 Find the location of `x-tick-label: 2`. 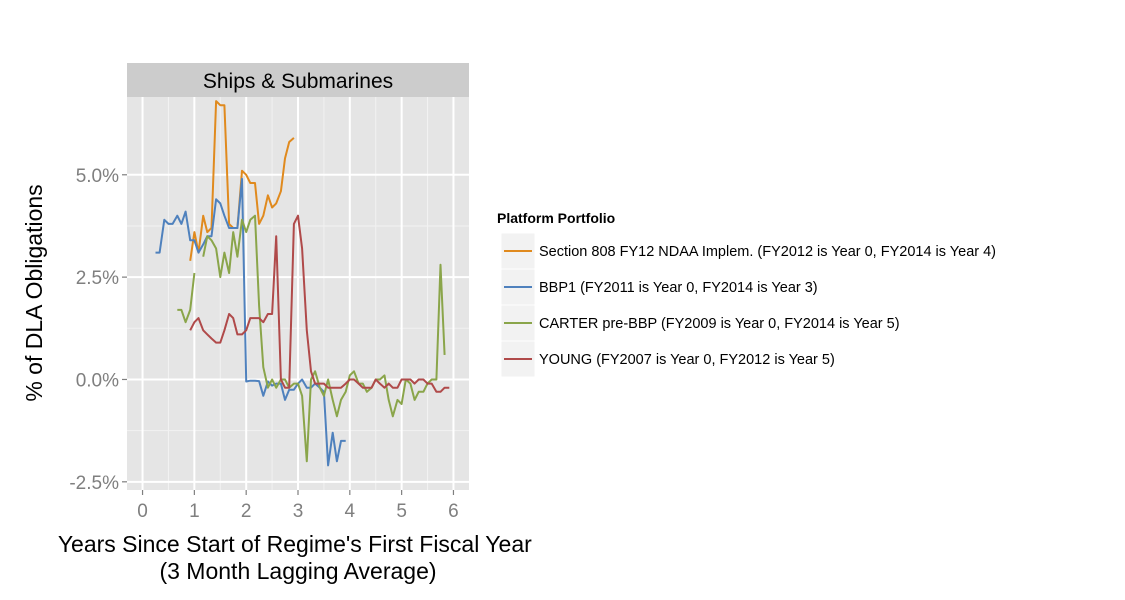

x-tick-label: 2 is located at coordinates (246, 511).